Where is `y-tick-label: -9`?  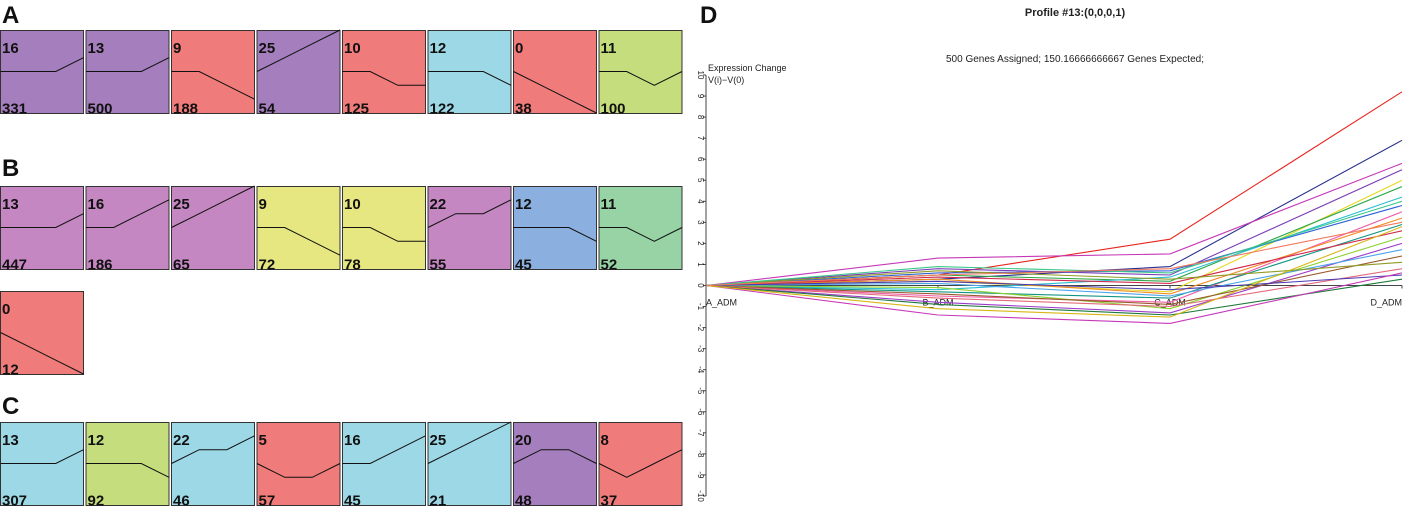 y-tick-label: -9 is located at coordinates (700, 475).